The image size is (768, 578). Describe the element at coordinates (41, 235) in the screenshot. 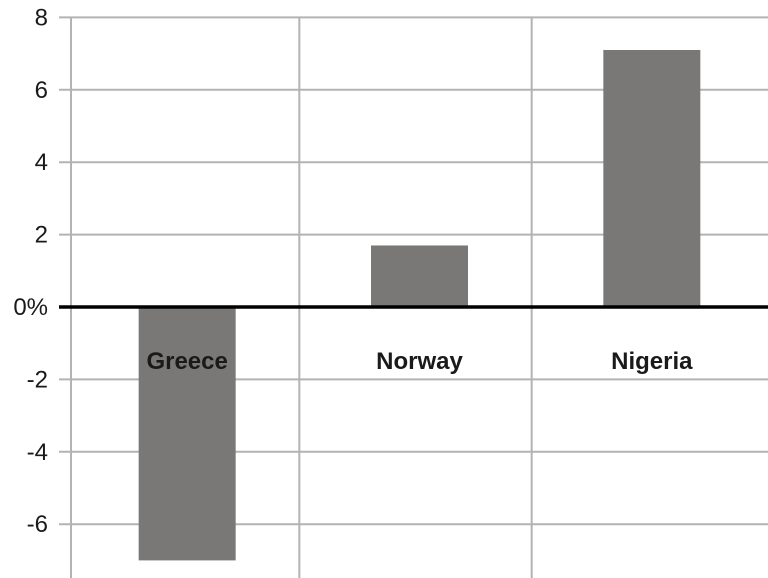

I see `y-tick-label: 2` at that location.